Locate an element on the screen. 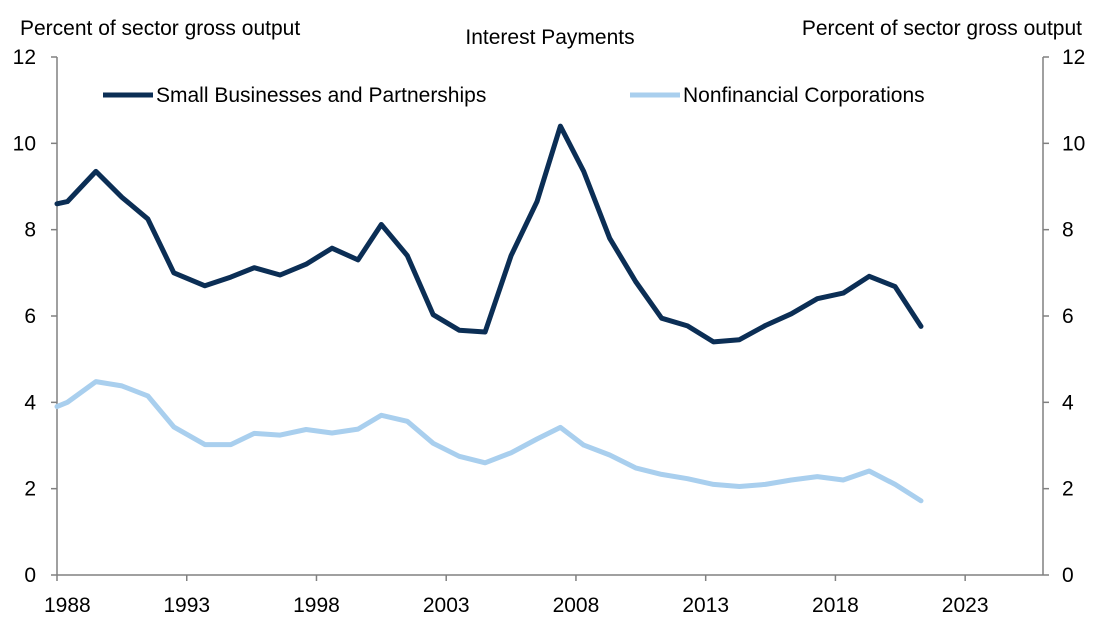  y-tick-label-left: 8 is located at coordinates (30, 230).